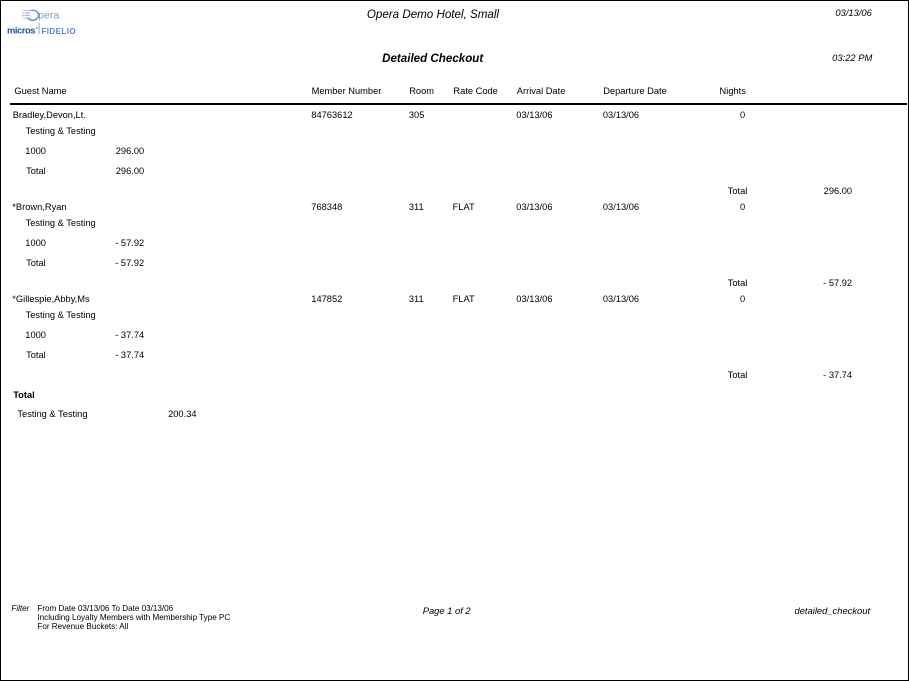  What do you see at coordinates (21, 29) in the screenshot?
I see `svg-text: micros` at bounding box center [21, 29].